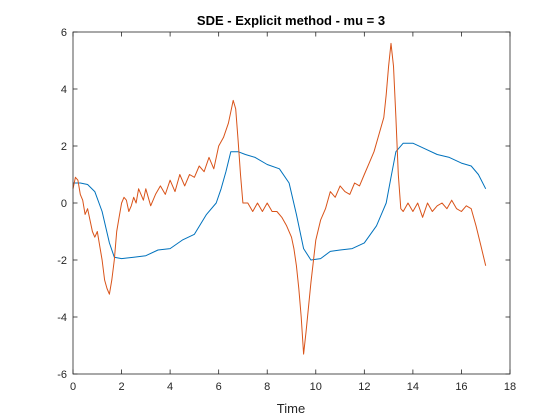 This screenshot has width=560, height=420. I want to click on x-tick-label: 6, so click(219, 387).